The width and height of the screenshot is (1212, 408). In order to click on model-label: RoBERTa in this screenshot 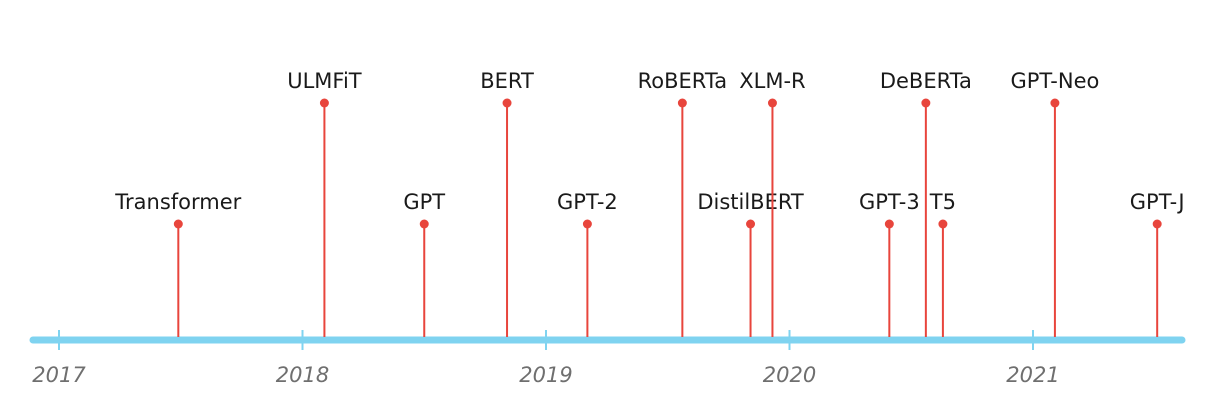, I will do `click(682, 81)`.